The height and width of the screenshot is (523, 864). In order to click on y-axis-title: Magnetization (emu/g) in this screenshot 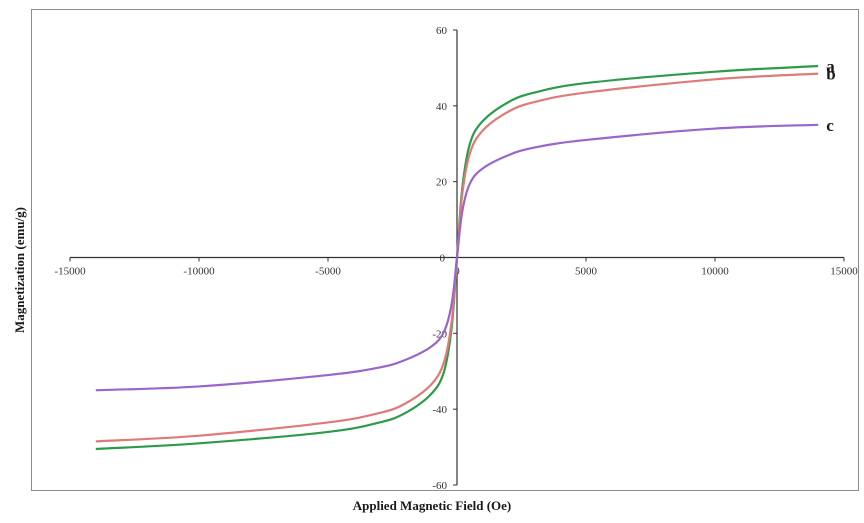, I will do `click(20, 270)`.